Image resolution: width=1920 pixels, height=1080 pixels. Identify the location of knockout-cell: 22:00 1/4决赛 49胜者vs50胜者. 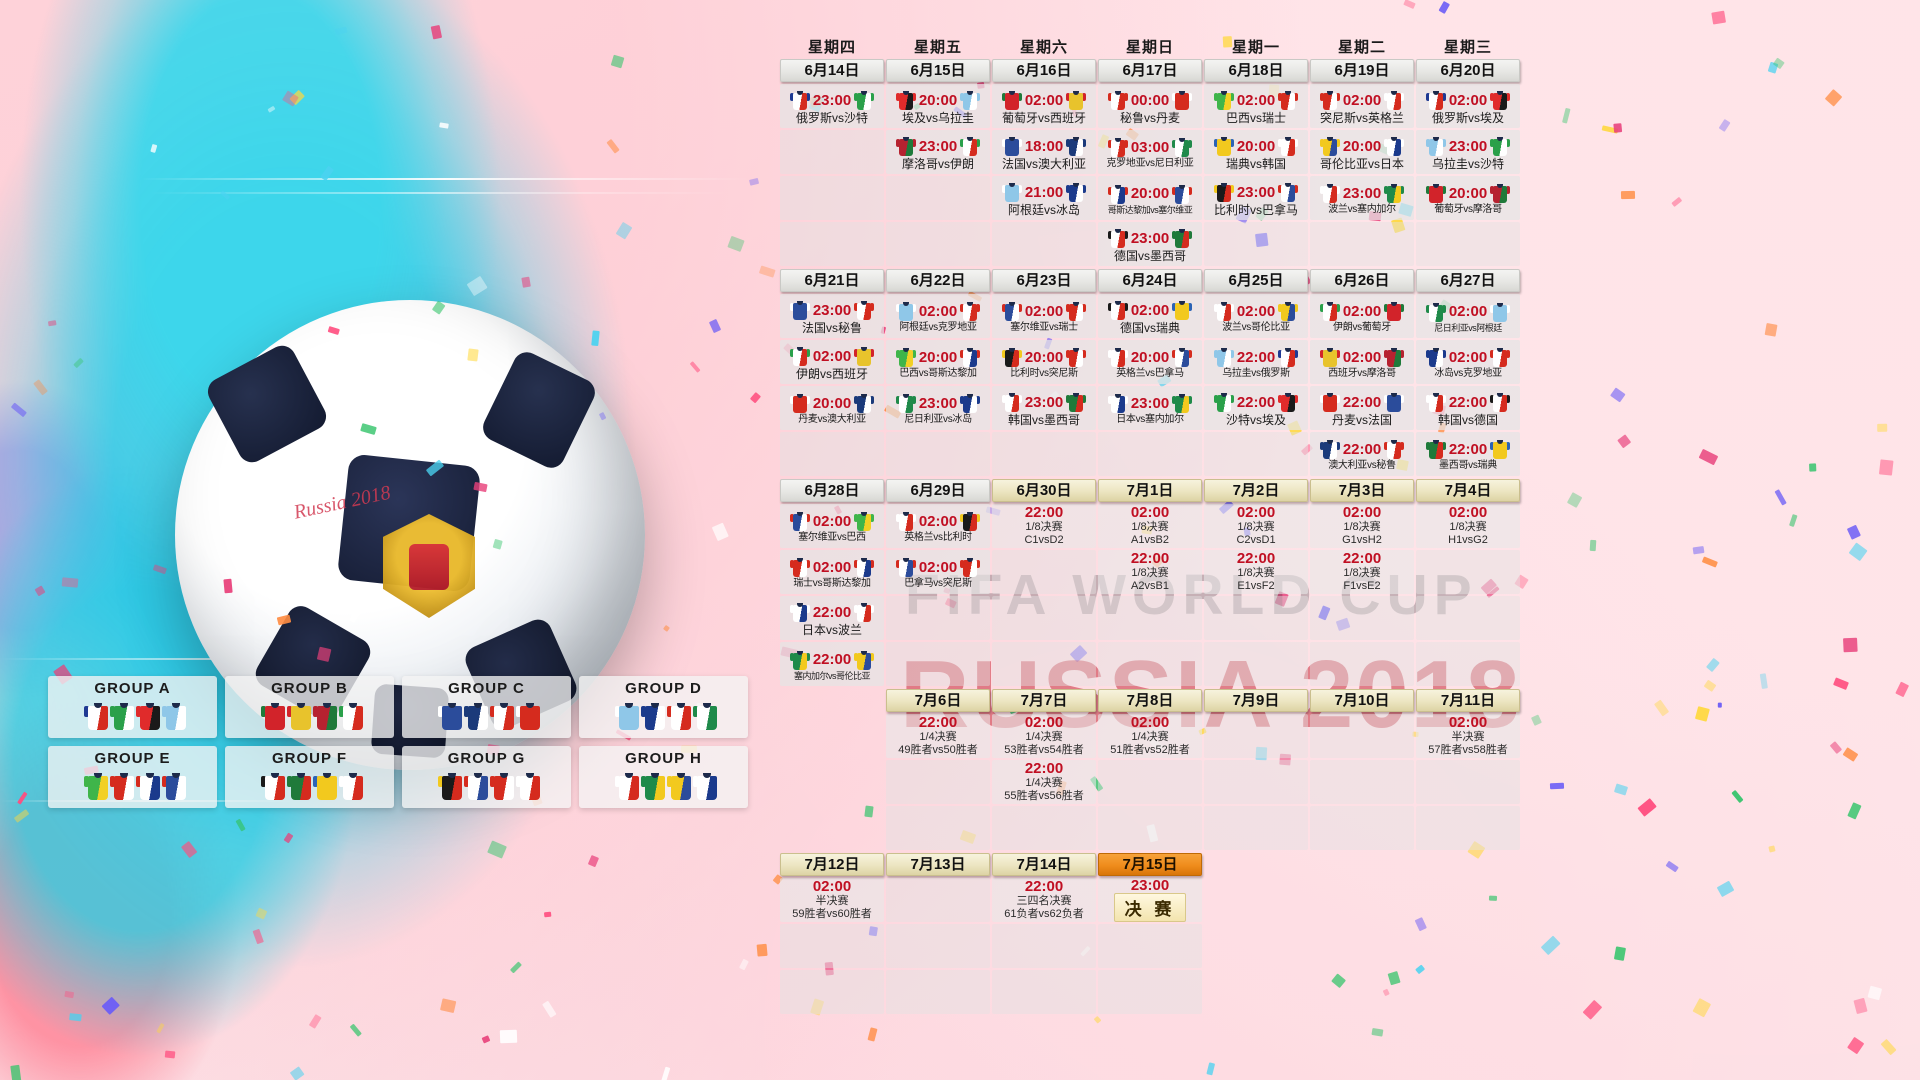
(938, 736).